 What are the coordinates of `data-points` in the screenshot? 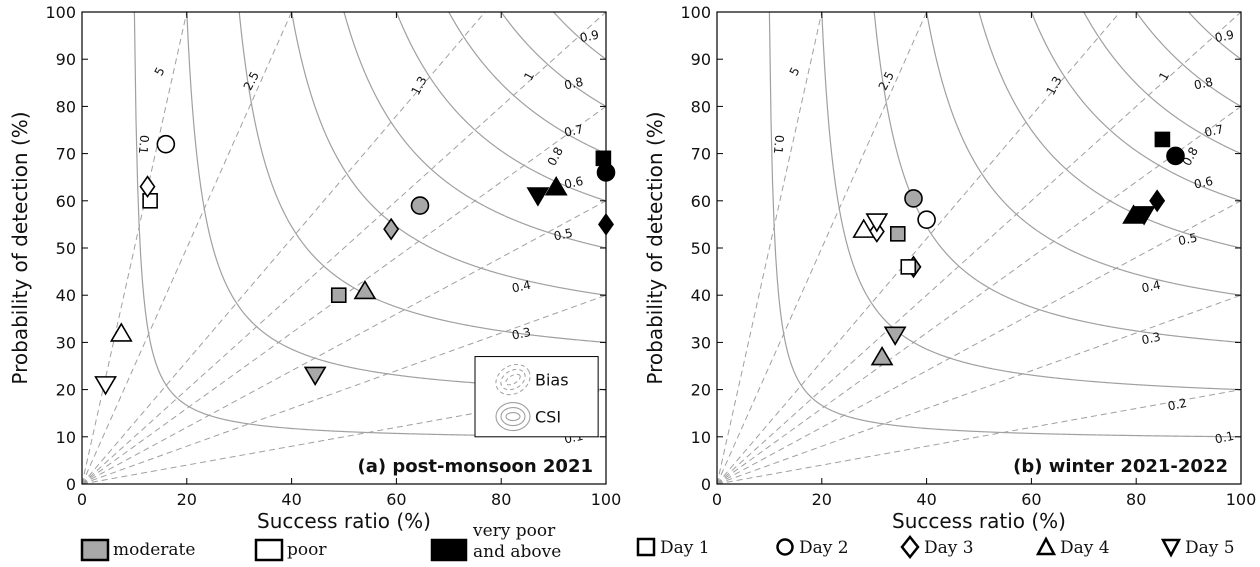 It's located at (1018, 248).